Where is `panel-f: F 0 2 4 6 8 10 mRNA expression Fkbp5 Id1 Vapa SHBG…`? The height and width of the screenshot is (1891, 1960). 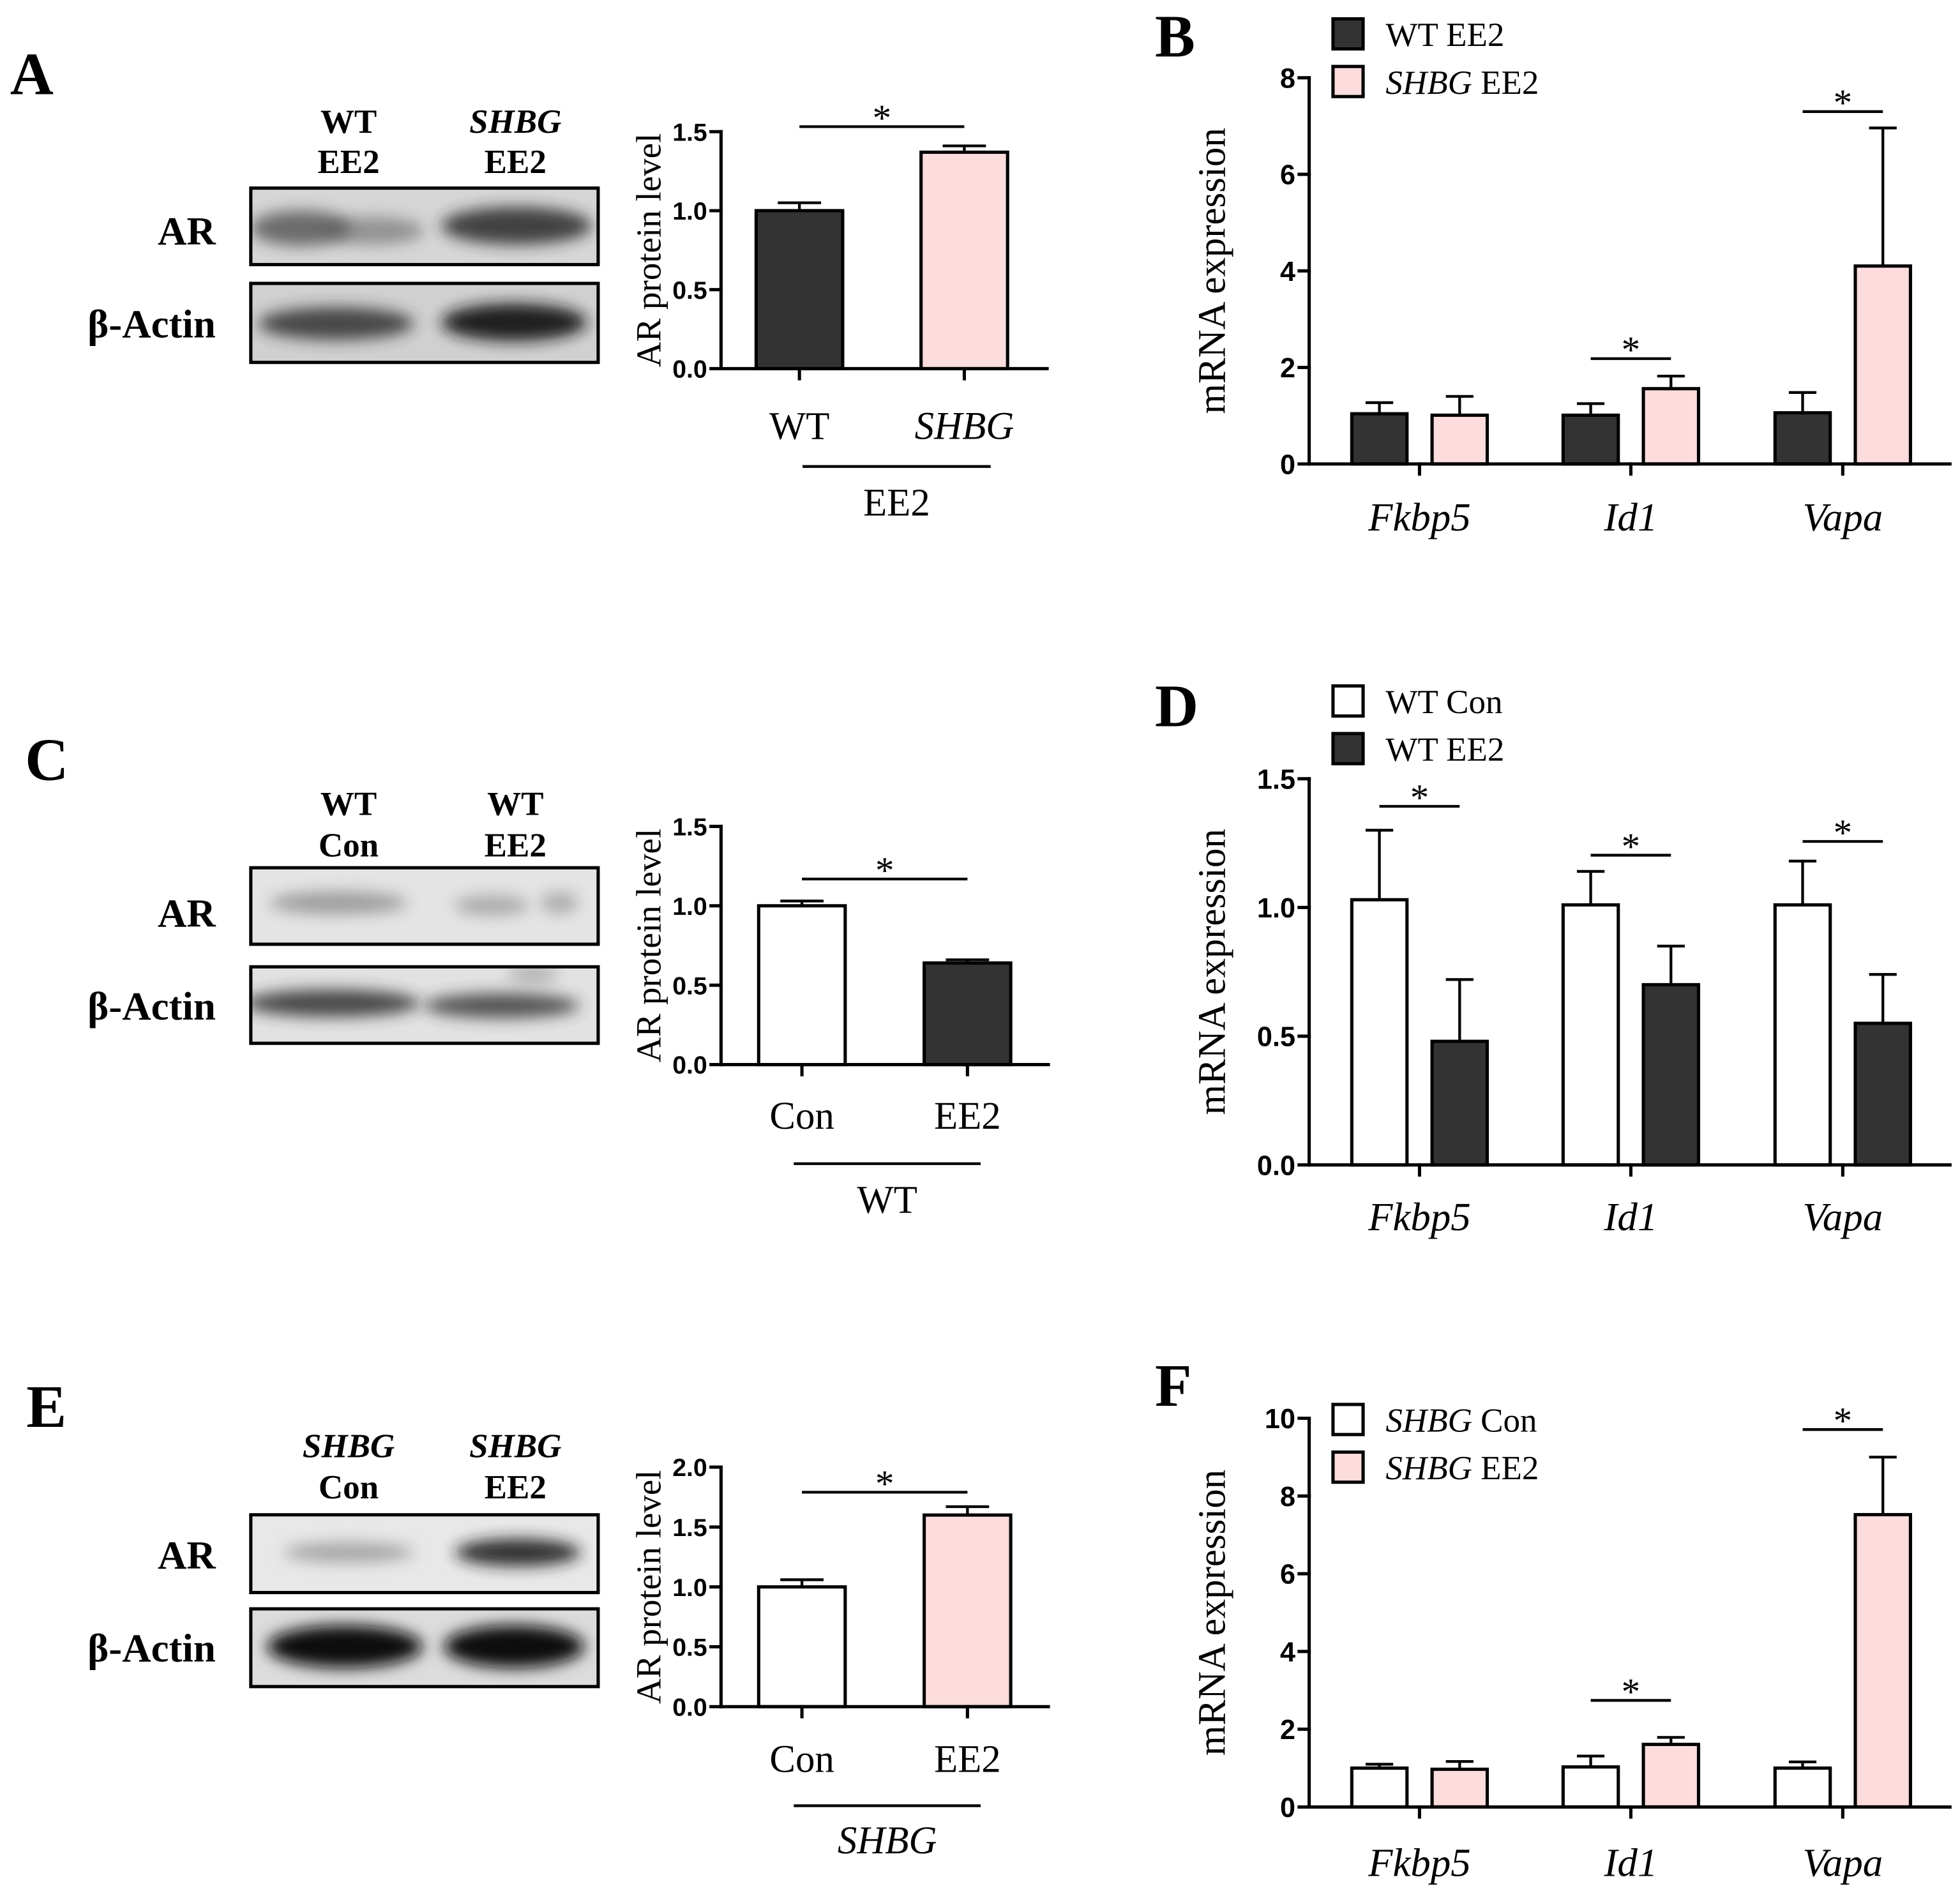
panel-f: F 0 2 4 6 8 10 mRNA expression Fkbp5 Id1 Vapa SHBG… is located at coordinates (1553, 1619).